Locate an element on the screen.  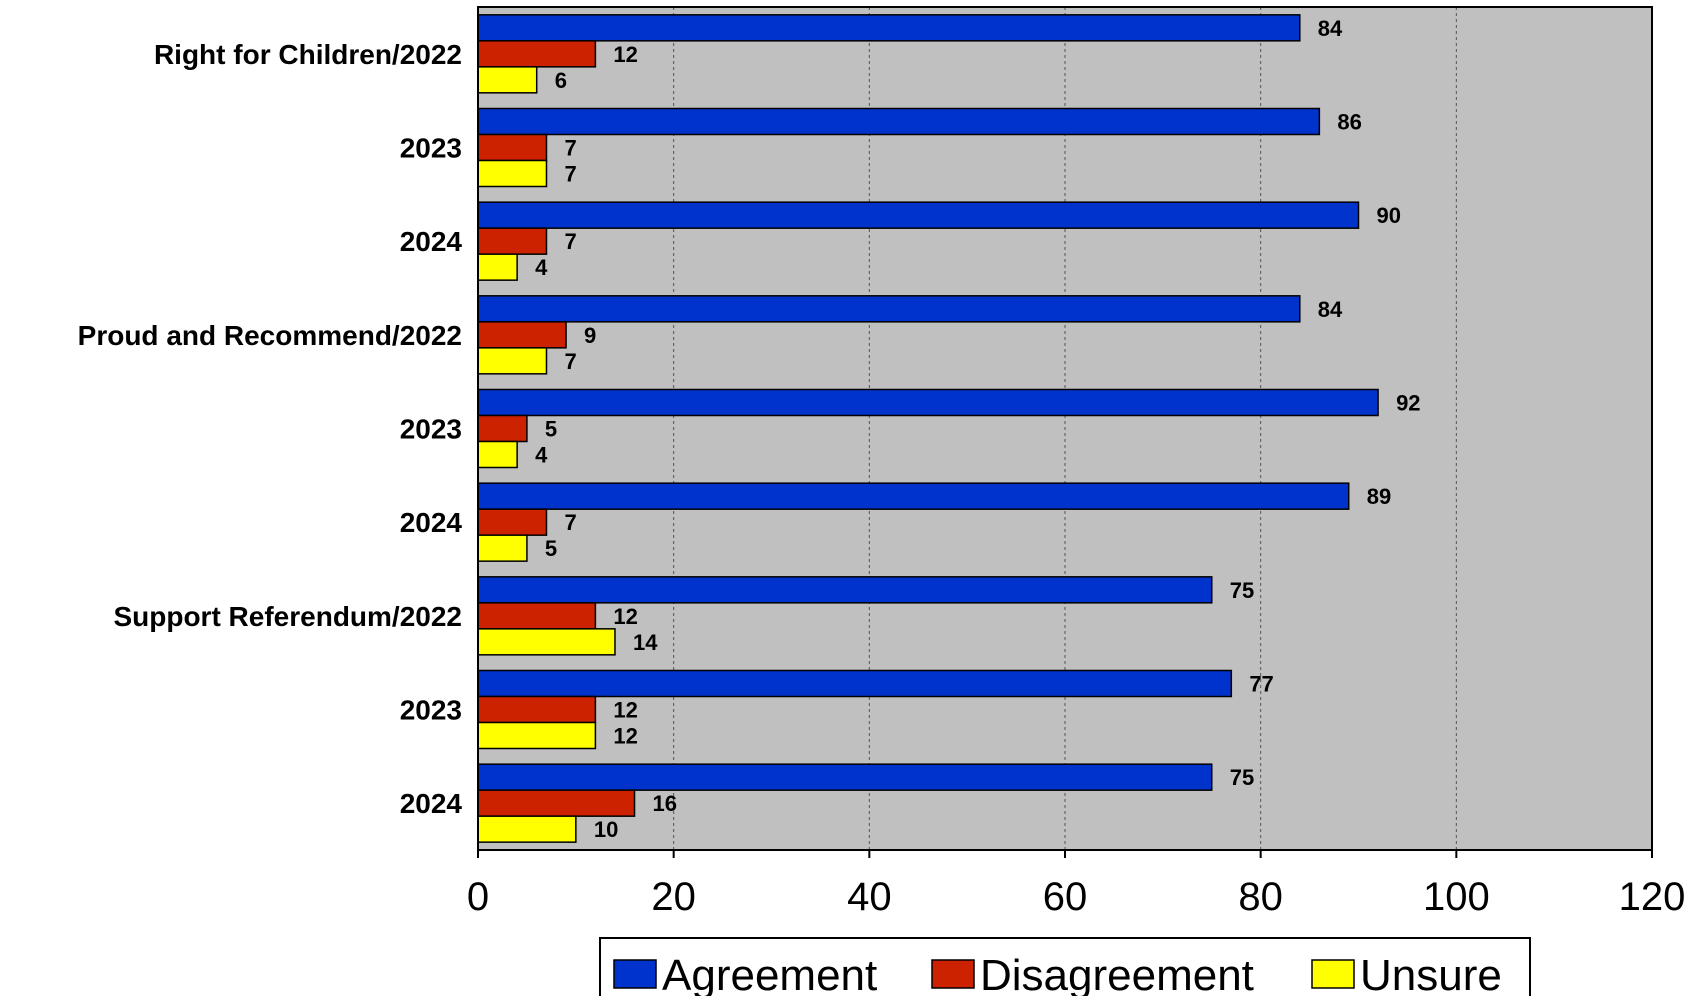
data-label: 6 is located at coordinates (561, 80).